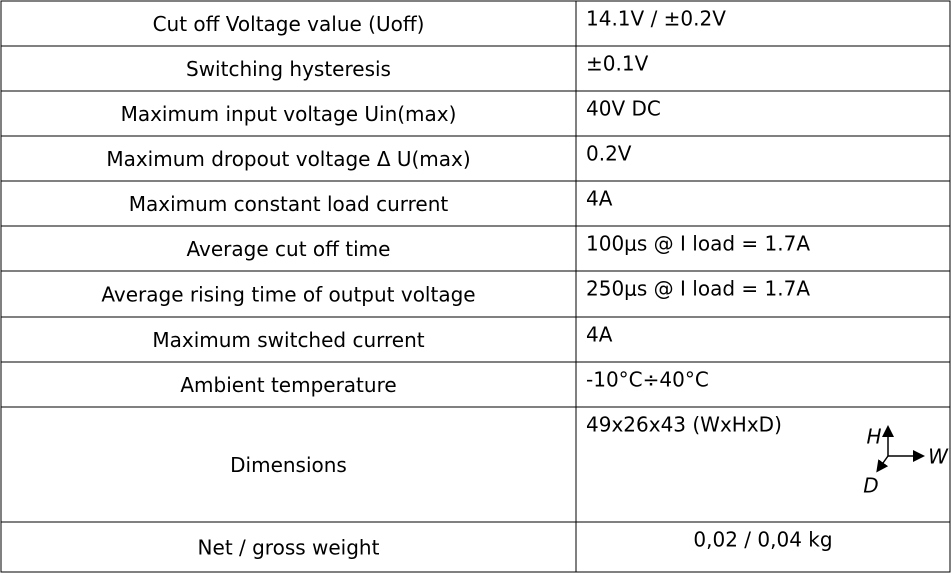  What do you see at coordinates (882, 464) in the screenshot?
I see `arrow-d` at bounding box center [882, 464].